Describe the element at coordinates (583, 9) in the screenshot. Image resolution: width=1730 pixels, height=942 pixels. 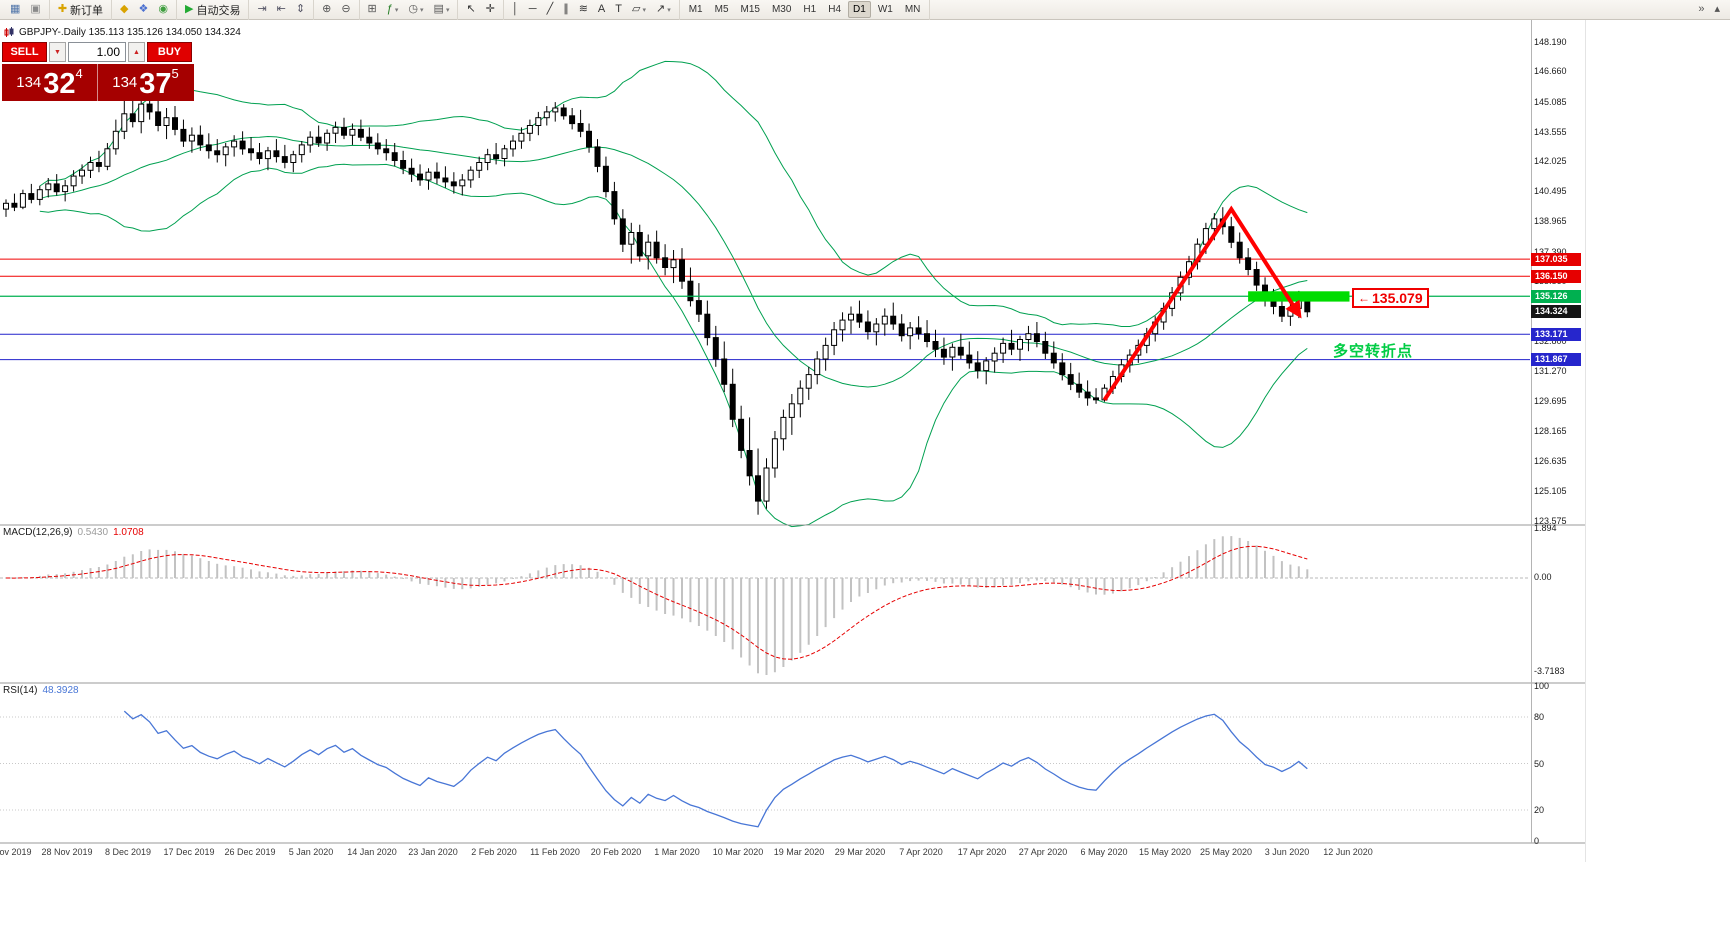
I see `fibo-icon: ≋` at that location.